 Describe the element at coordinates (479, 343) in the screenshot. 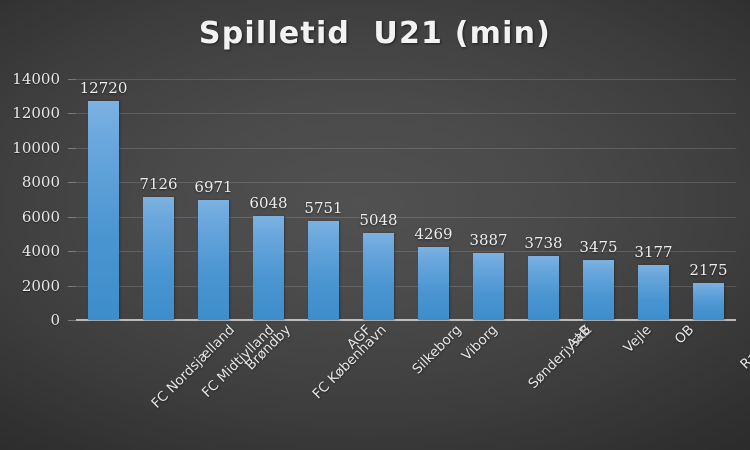

I see `x-axis-category-label: Viborg` at that location.